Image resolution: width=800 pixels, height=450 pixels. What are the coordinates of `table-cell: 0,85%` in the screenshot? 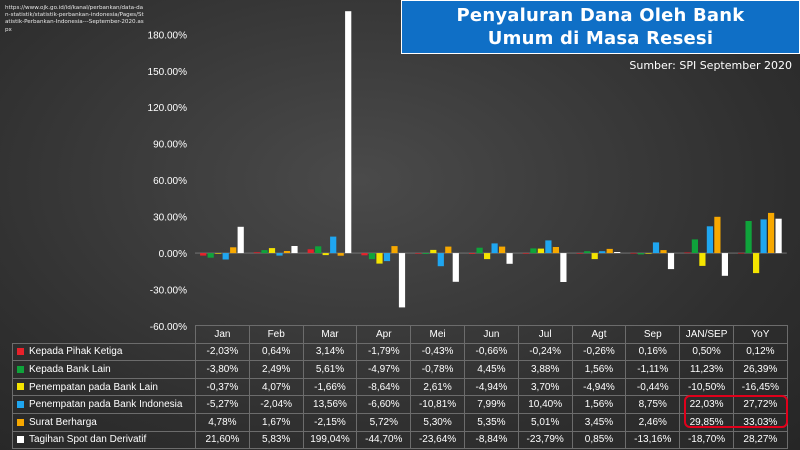 It's located at (599, 440).